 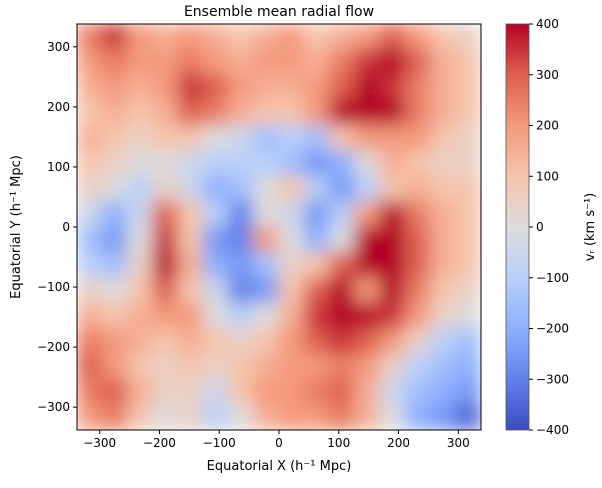 I want to click on colorbar-label: vᵣ (km s⁻¹), so click(x=590, y=227).